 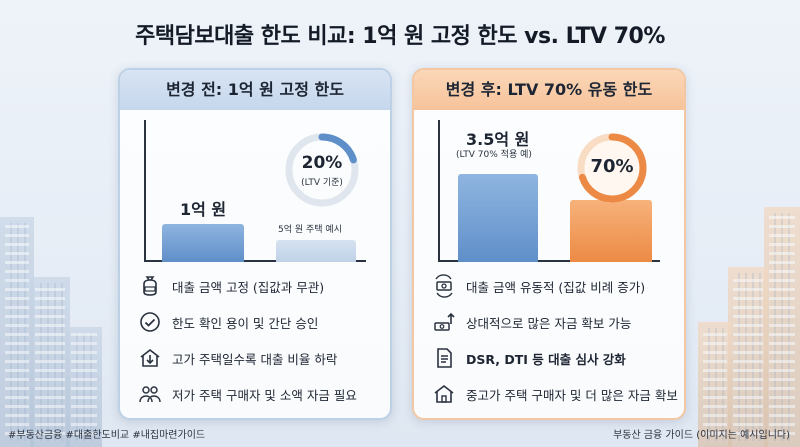 What do you see at coordinates (444, 286) in the screenshot?
I see `money-cycle-icon` at bounding box center [444, 286].